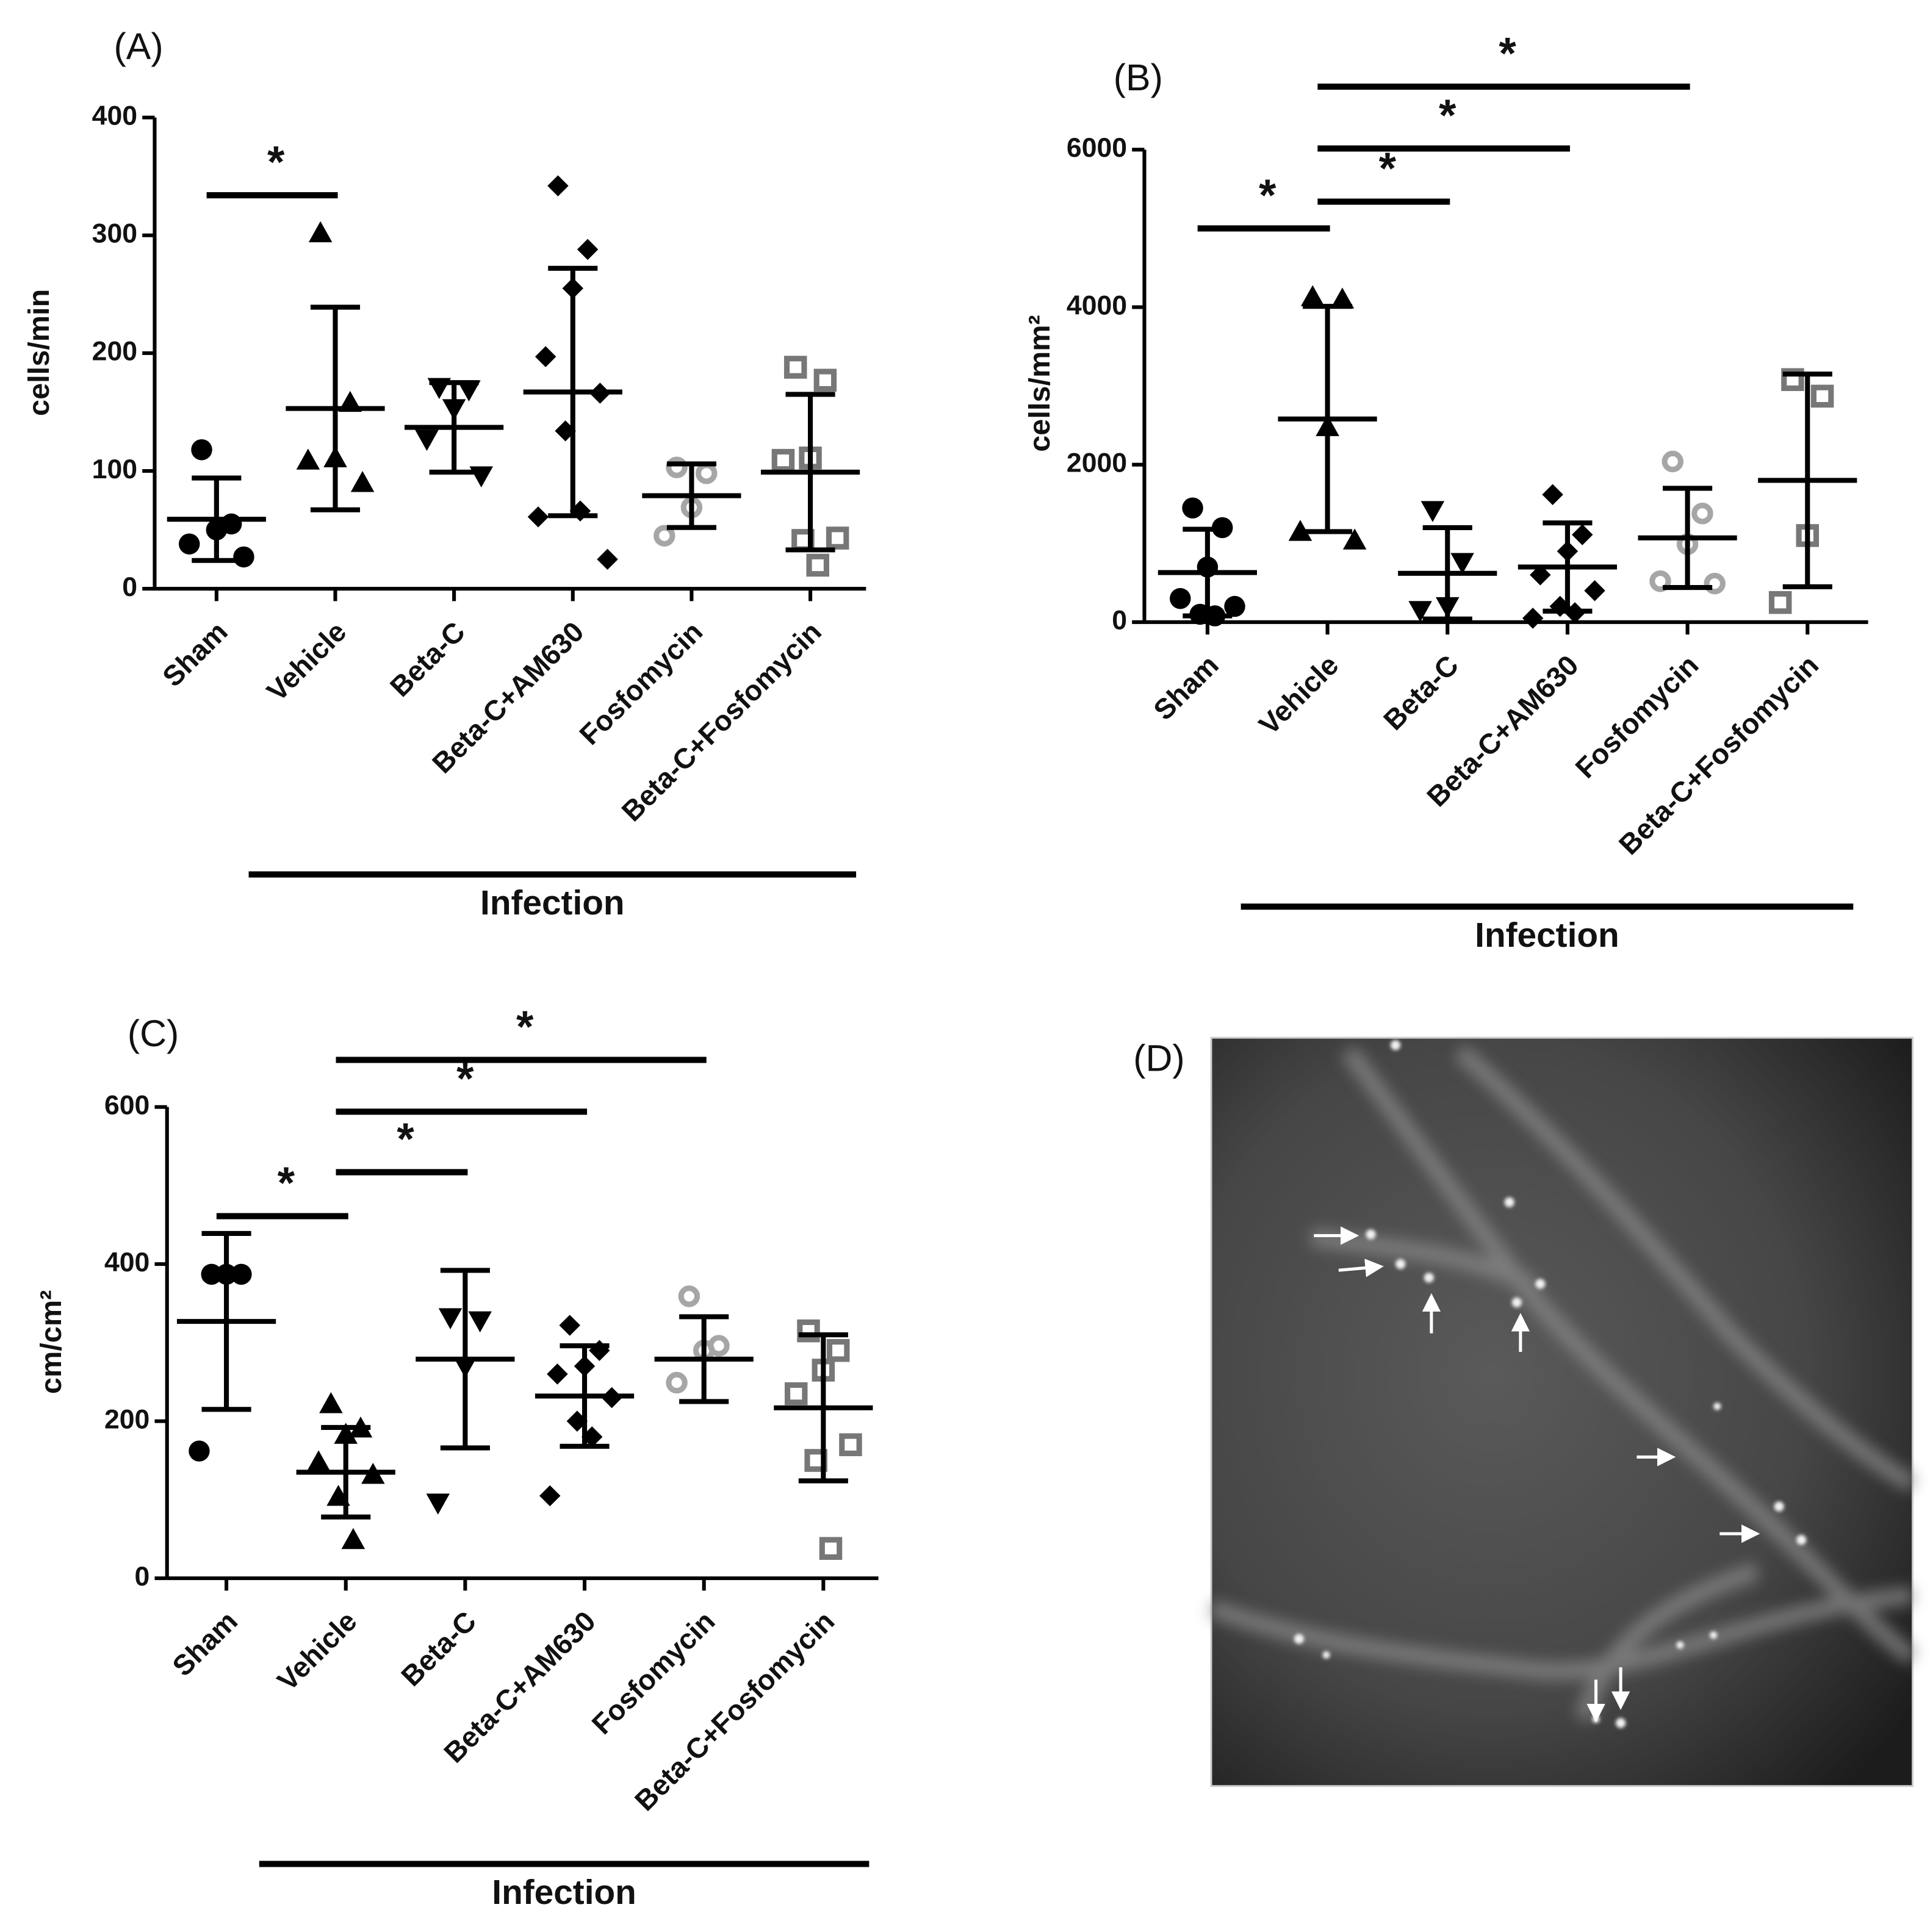 The image size is (1930, 1932). Describe the element at coordinates (114, 234) in the screenshot. I see `y-tick-label: 300` at that location.